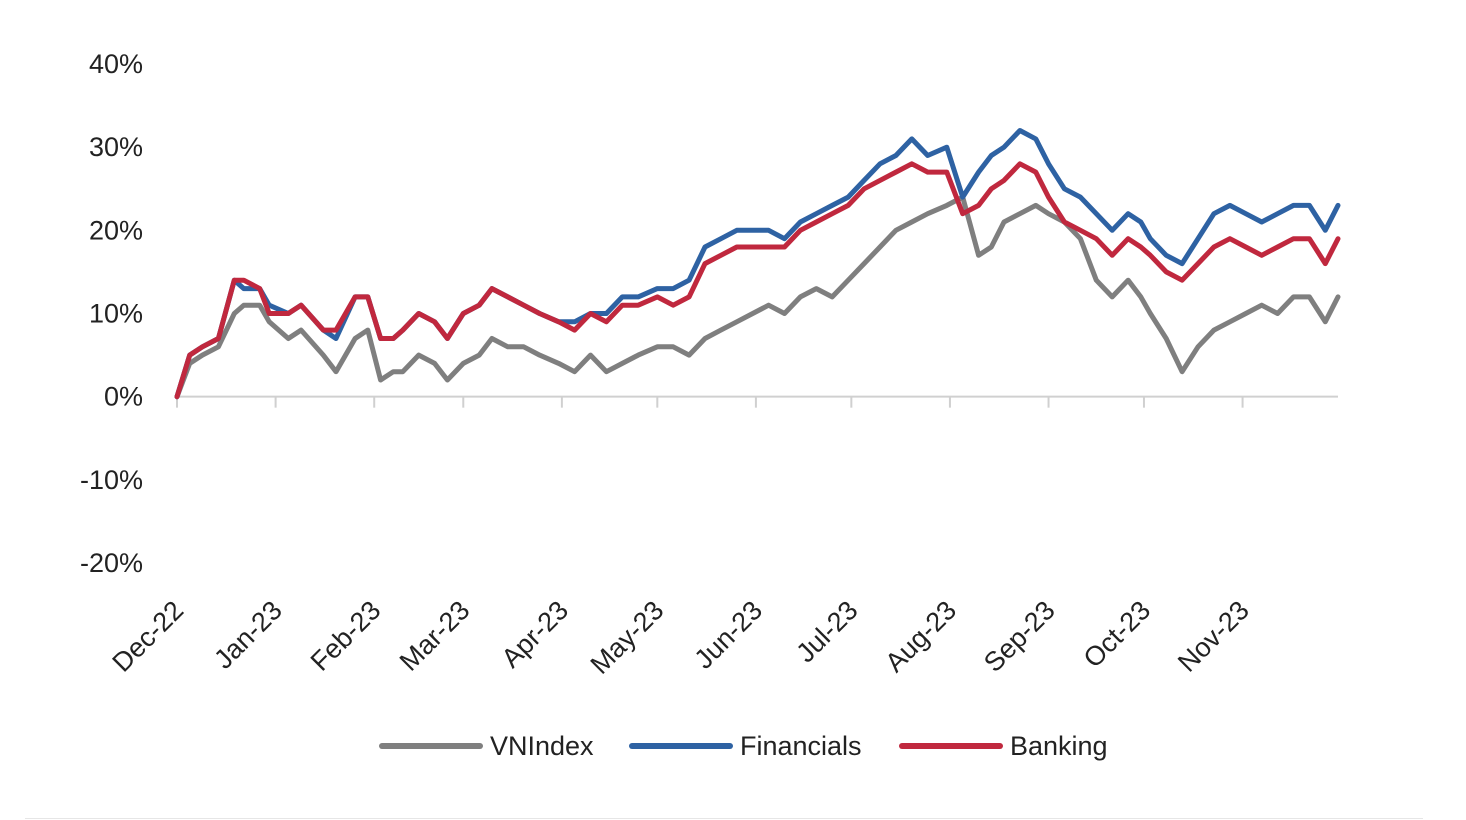  Describe the element at coordinates (1019, 636) in the screenshot. I see `x-tick-label: Sep-23` at that location.